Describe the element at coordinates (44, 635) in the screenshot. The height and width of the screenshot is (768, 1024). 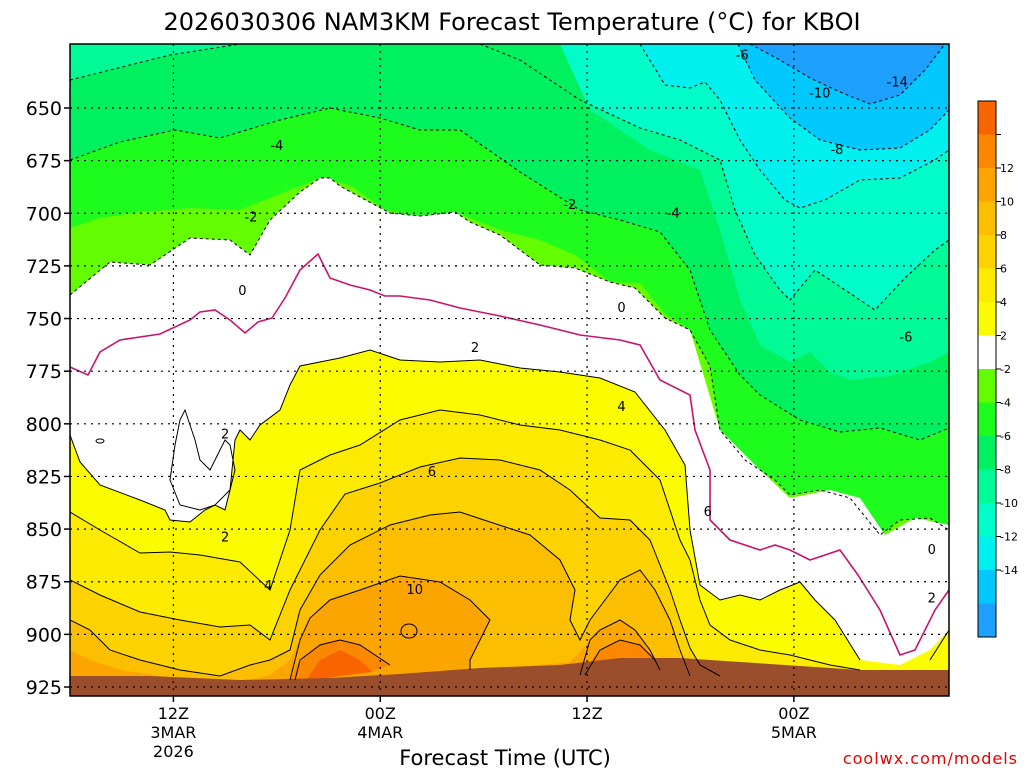
I see `y-tick-label: 900` at that location.